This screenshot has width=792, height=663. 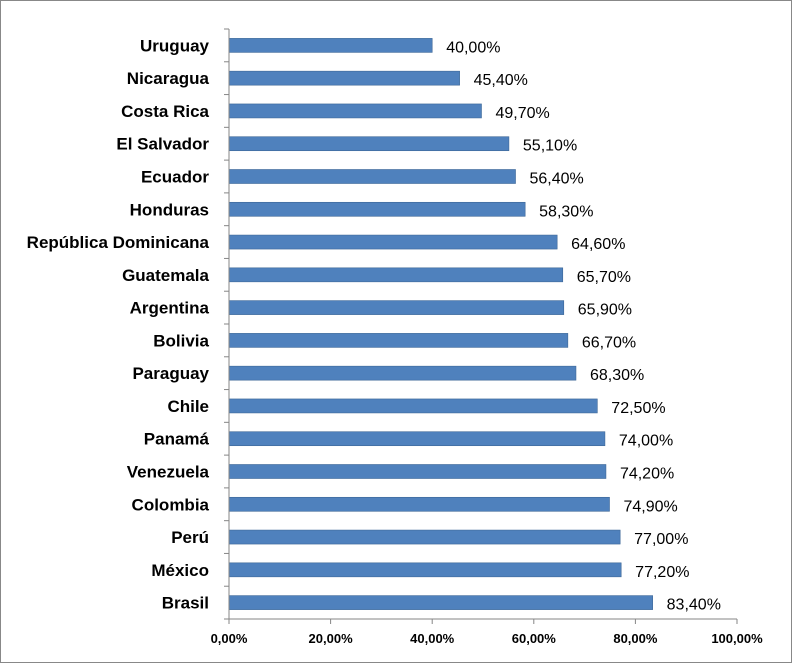 What do you see at coordinates (190, 537) in the screenshot?
I see `category-label: Perú` at bounding box center [190, 537].